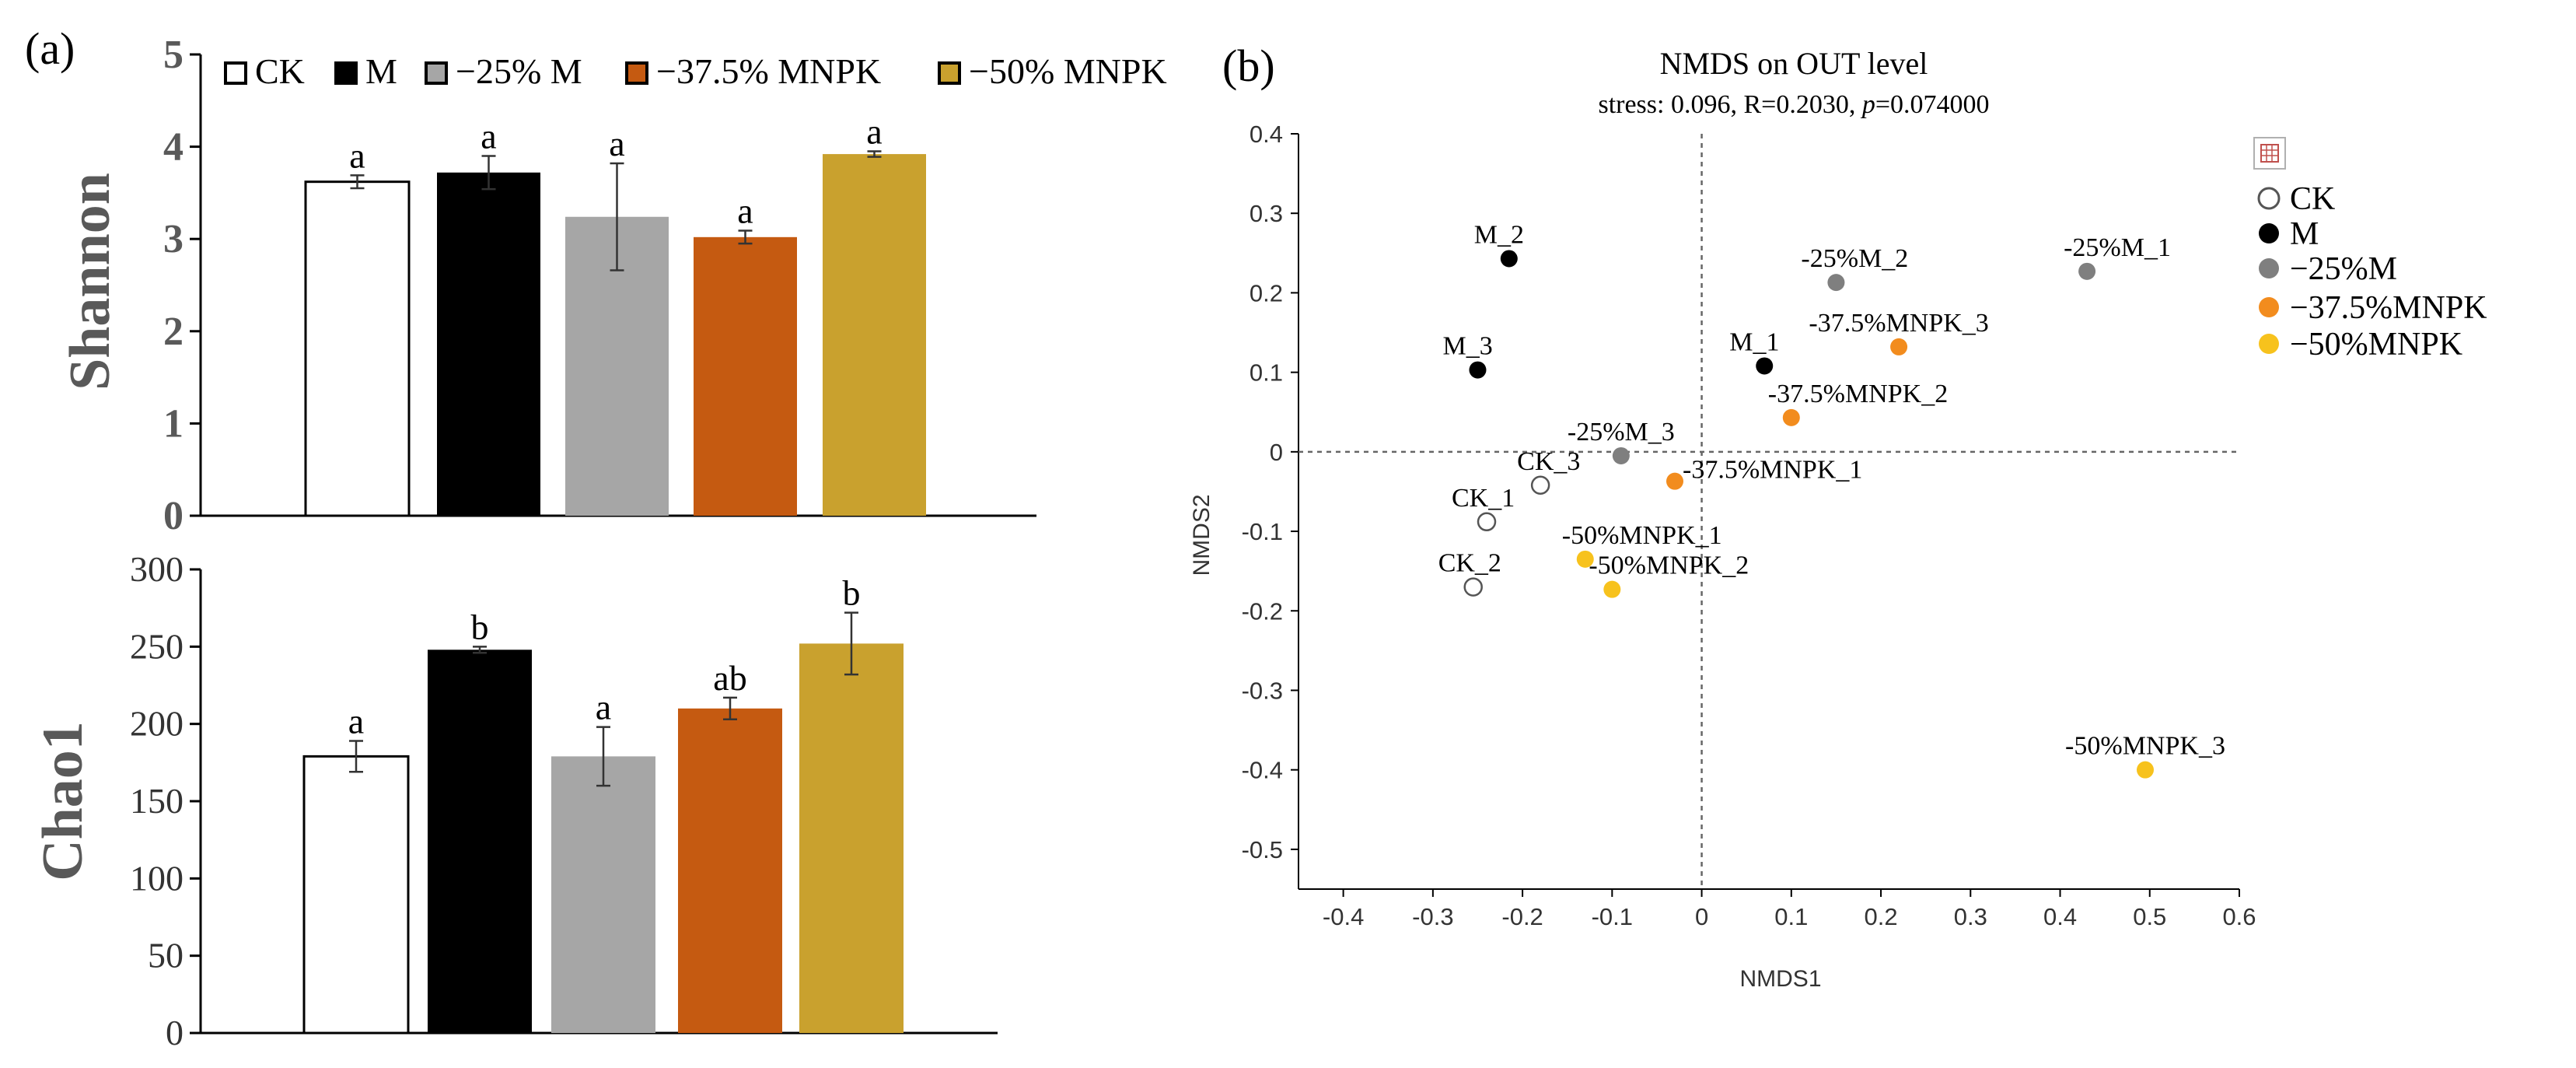  I want to click on shannon-ytick-label: 4, so click(173, 147).